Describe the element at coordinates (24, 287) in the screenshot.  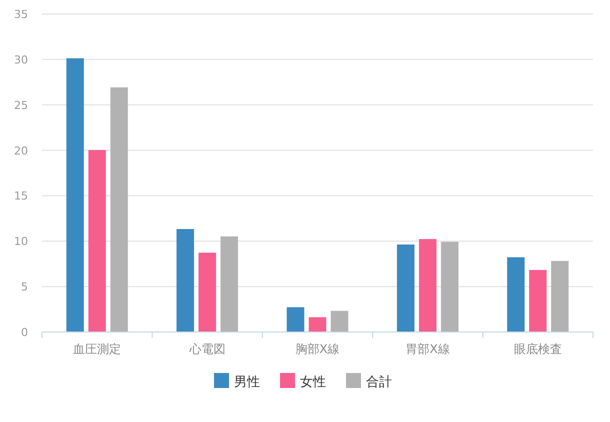
I see `y-tick-label: 5` at that location.